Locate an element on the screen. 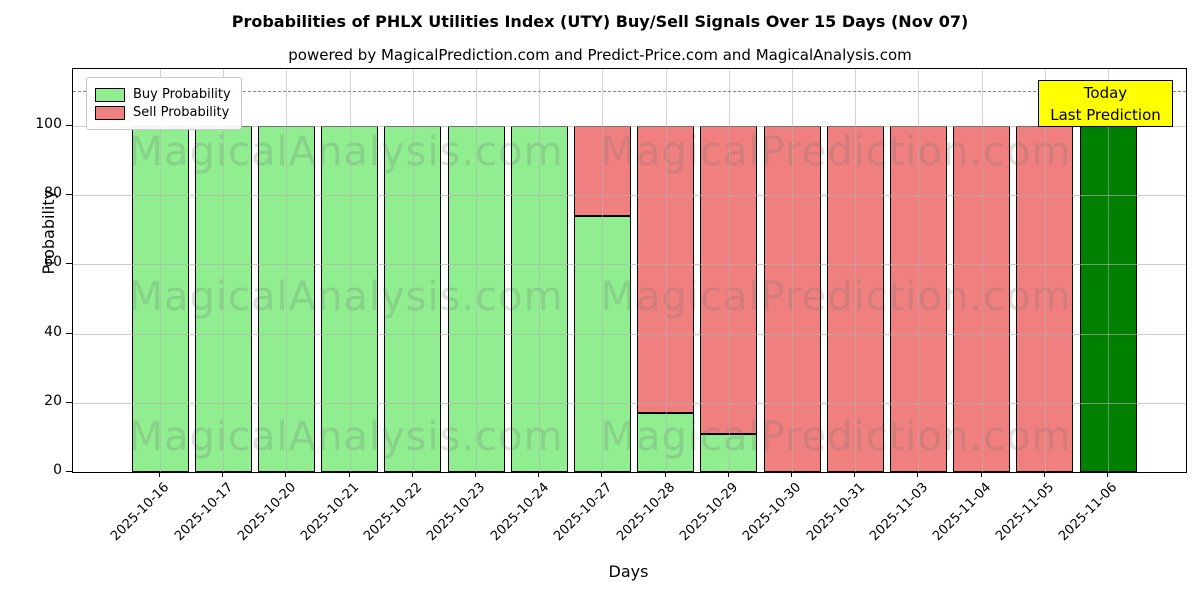 The image size is (1200, 600). today-annotation-box: Today Last Prediction is located at coordinates (1105, 103).